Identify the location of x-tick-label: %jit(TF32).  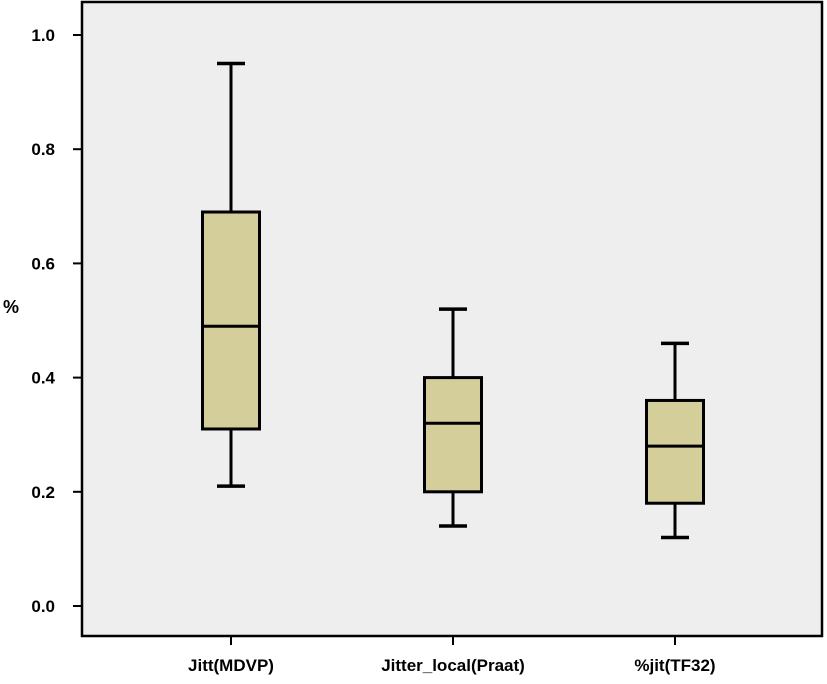
(674, 665).